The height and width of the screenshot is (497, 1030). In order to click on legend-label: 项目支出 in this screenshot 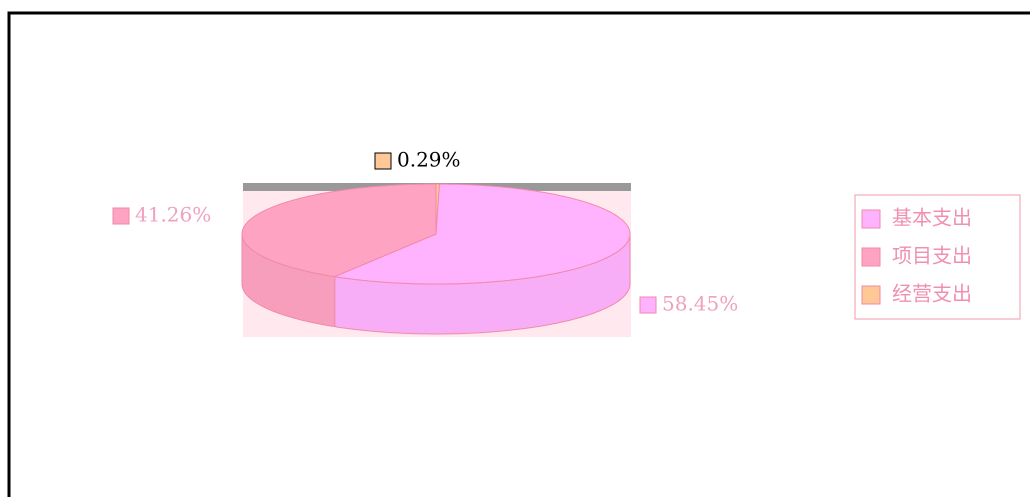, I will do `click(932, 256)`.